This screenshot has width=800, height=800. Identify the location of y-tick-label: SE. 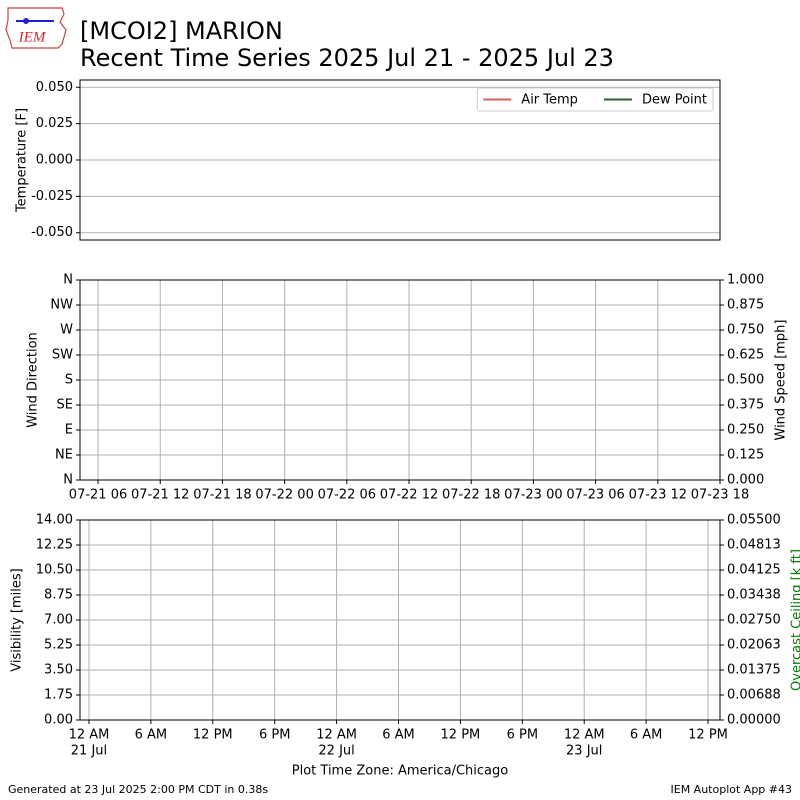
(65, 405).